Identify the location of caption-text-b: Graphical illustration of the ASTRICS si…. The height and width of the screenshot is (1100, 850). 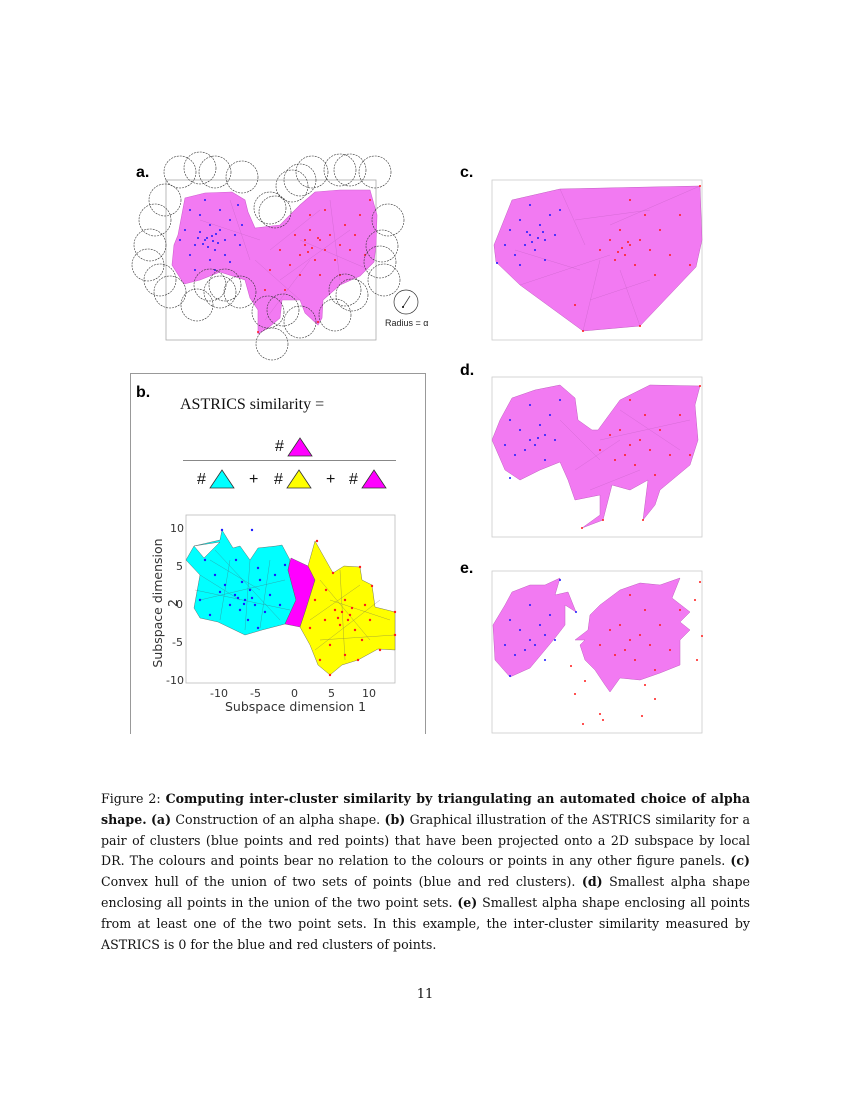
(425, 840).